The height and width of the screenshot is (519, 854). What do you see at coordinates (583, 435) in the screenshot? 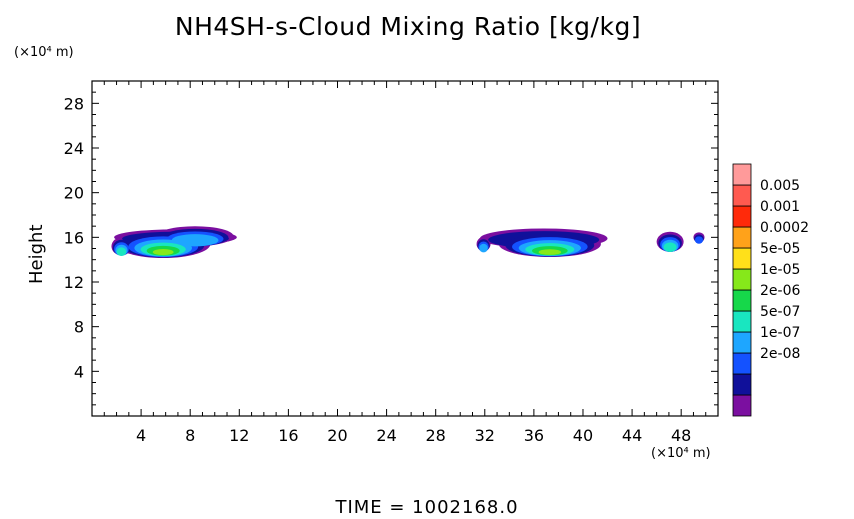
I see `x-tick-label: 40` at bounding box center [583, 435].